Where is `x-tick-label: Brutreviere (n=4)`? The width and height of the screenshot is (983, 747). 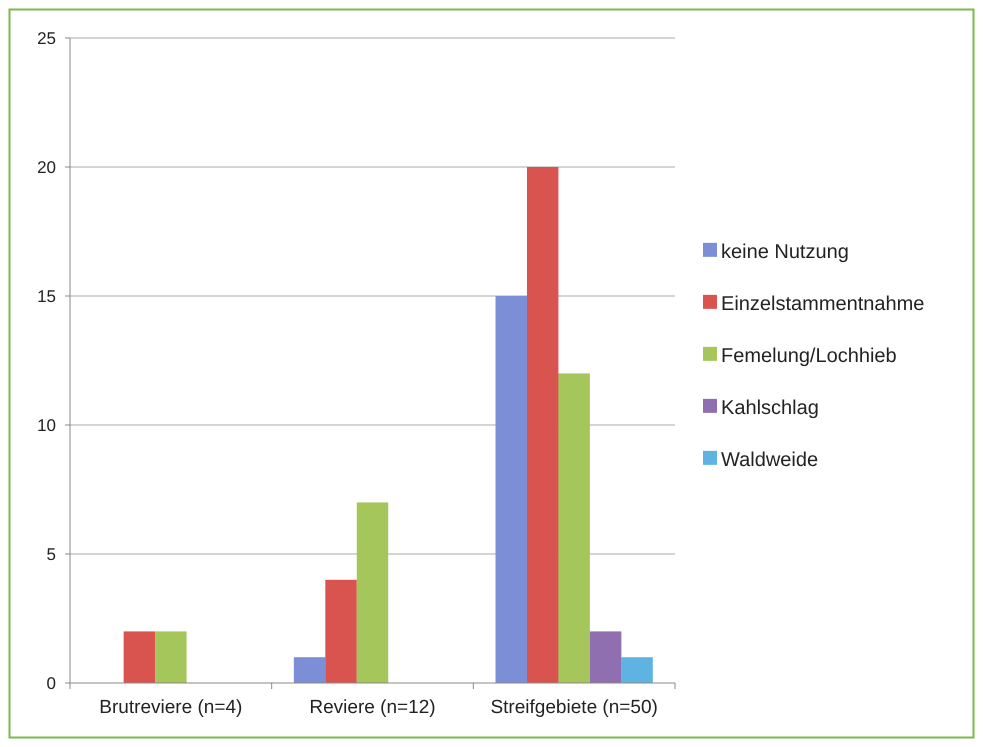
x-tick-label: Brutreviere (n=4) is located at coordinates (170, 707).